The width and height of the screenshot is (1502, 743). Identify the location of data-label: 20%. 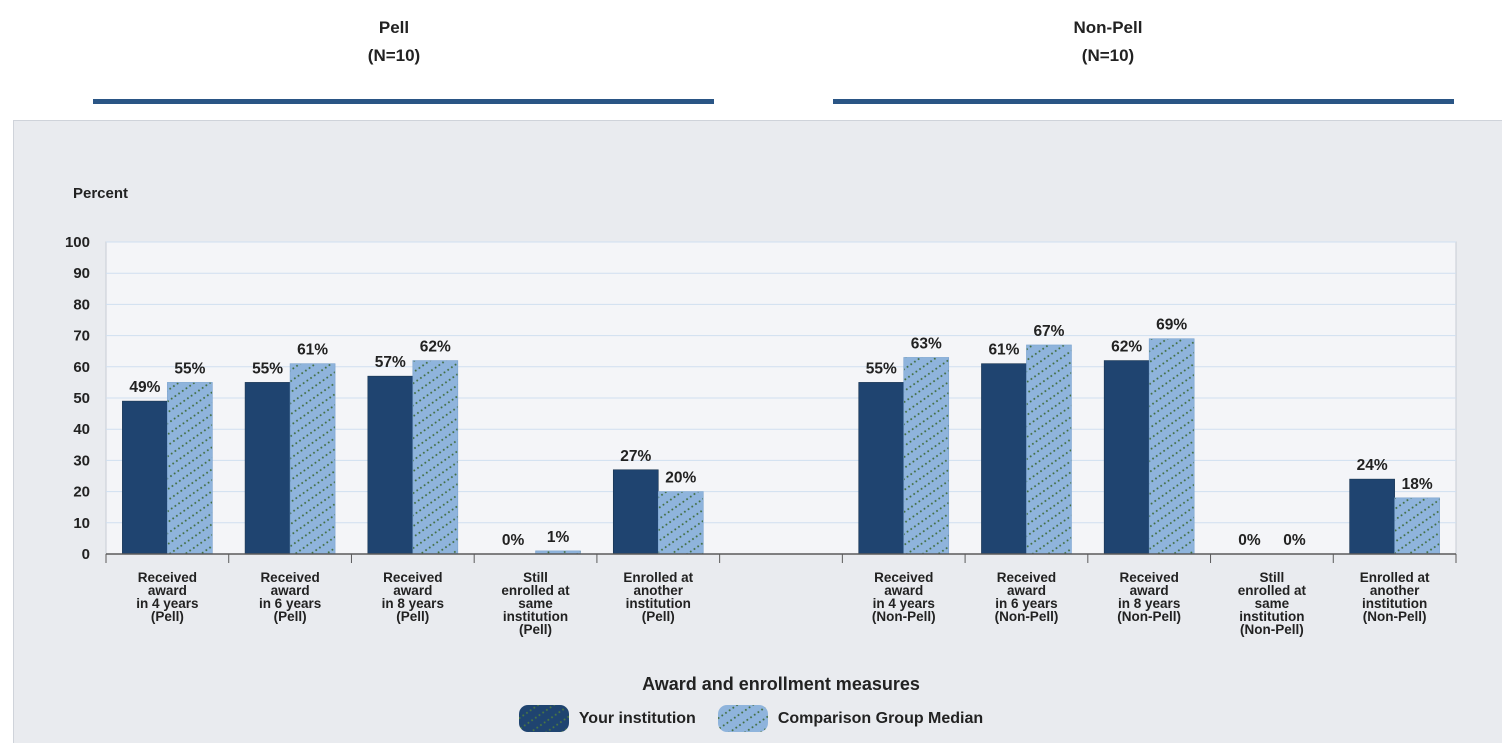
(680, 478).